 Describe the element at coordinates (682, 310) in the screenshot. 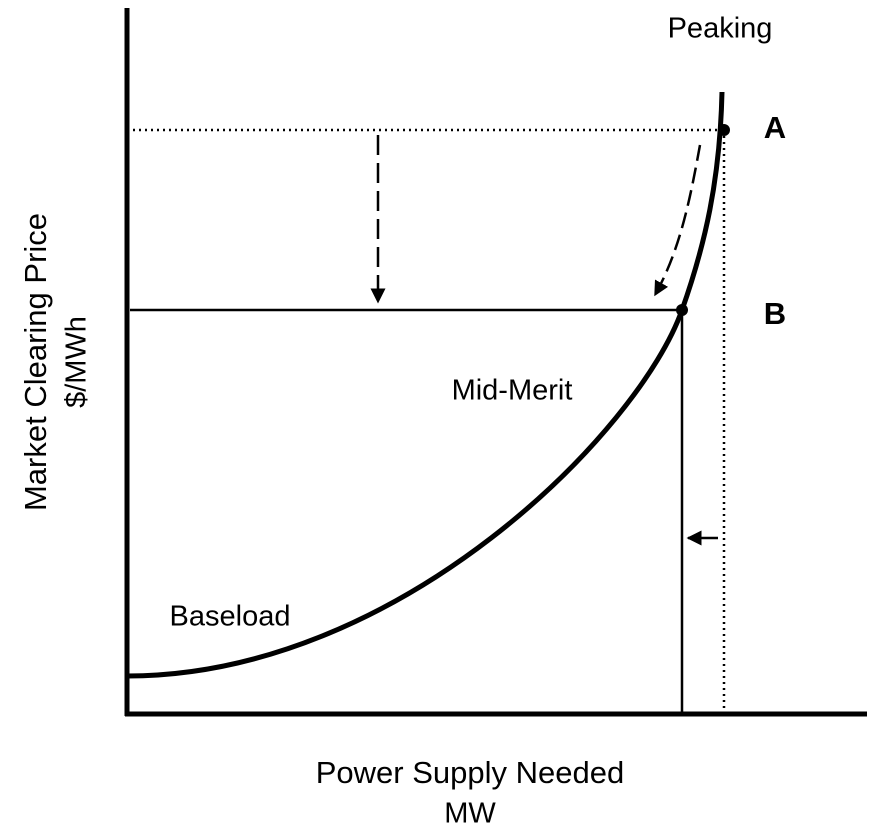

I see `point-b` at that location.